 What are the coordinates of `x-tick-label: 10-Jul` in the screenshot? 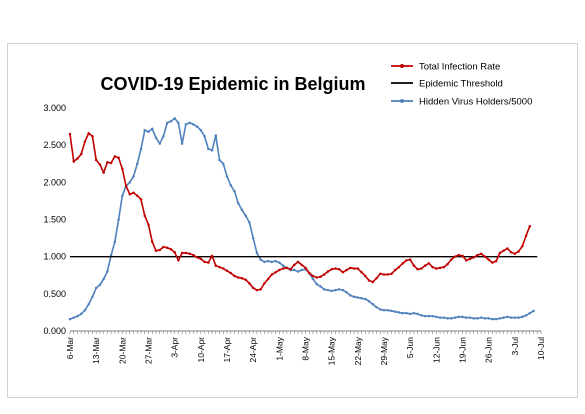 It's located at (541, 348).